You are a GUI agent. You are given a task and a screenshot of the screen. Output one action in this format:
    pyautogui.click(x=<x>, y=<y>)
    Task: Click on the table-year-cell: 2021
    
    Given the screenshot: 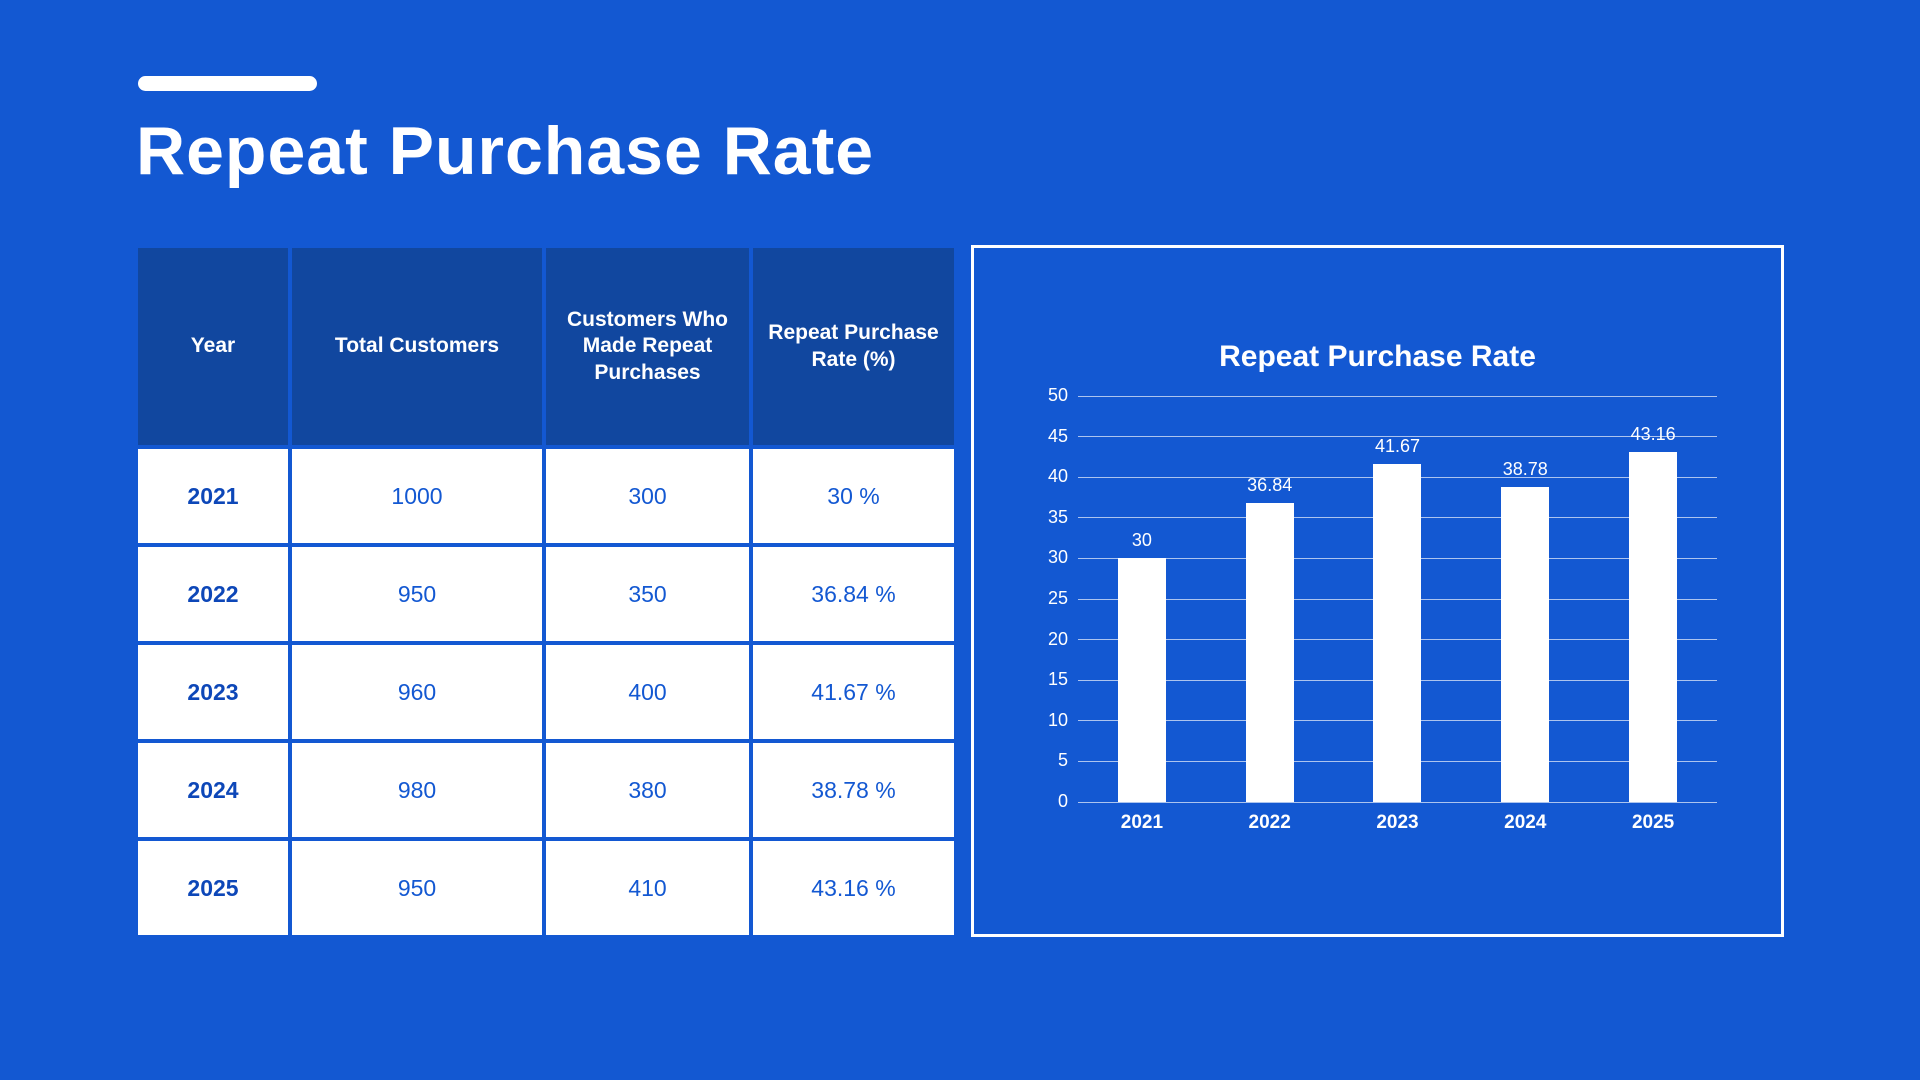 What is the action you would take?
    pyautogui.click(x=213, y=496)
    